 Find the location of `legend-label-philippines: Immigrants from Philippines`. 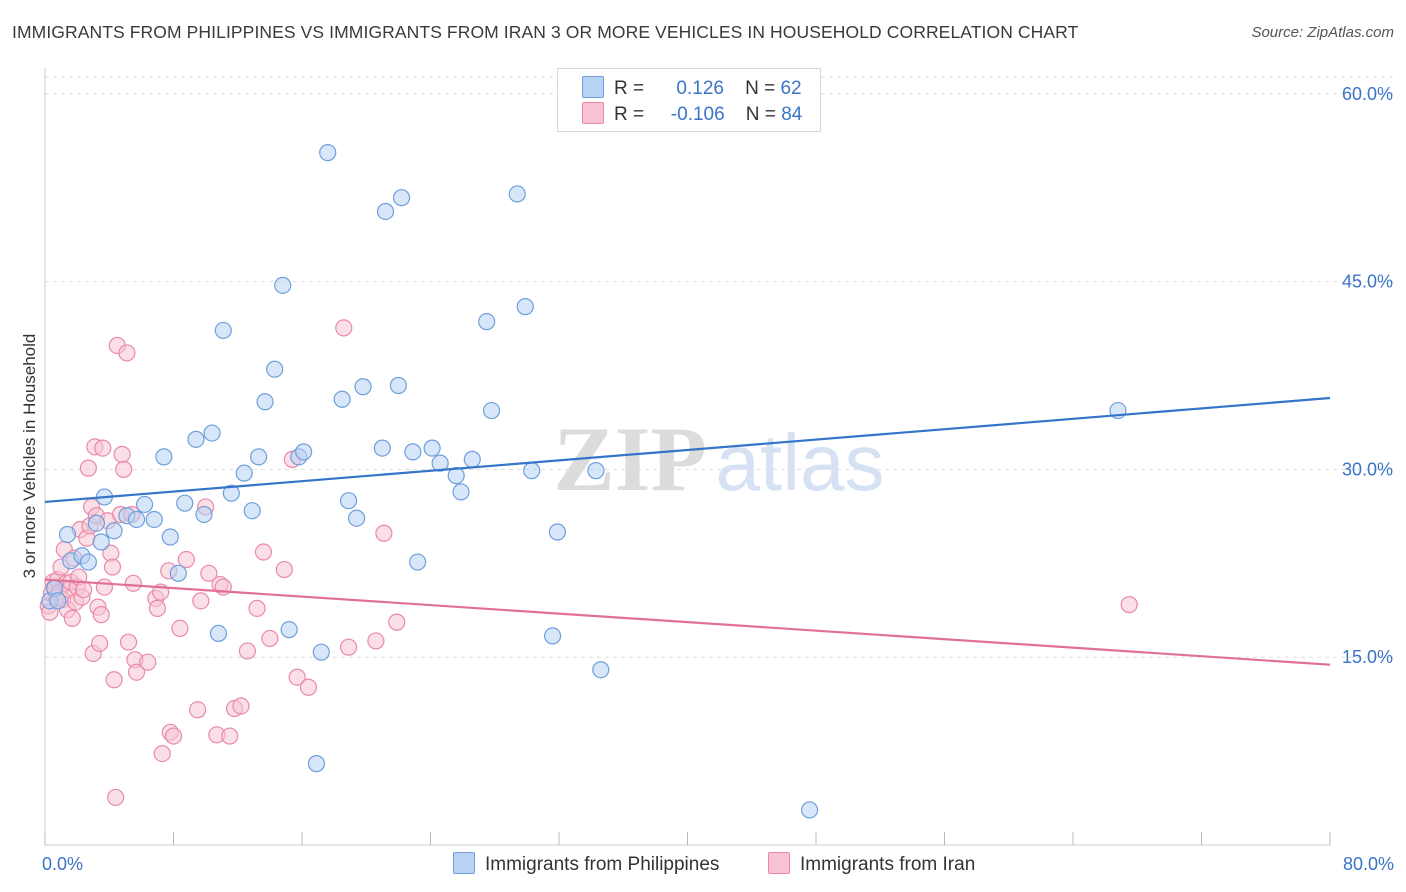

legend-label-philippines: Immigrants from Philippines is located at coordinates (602, 864).